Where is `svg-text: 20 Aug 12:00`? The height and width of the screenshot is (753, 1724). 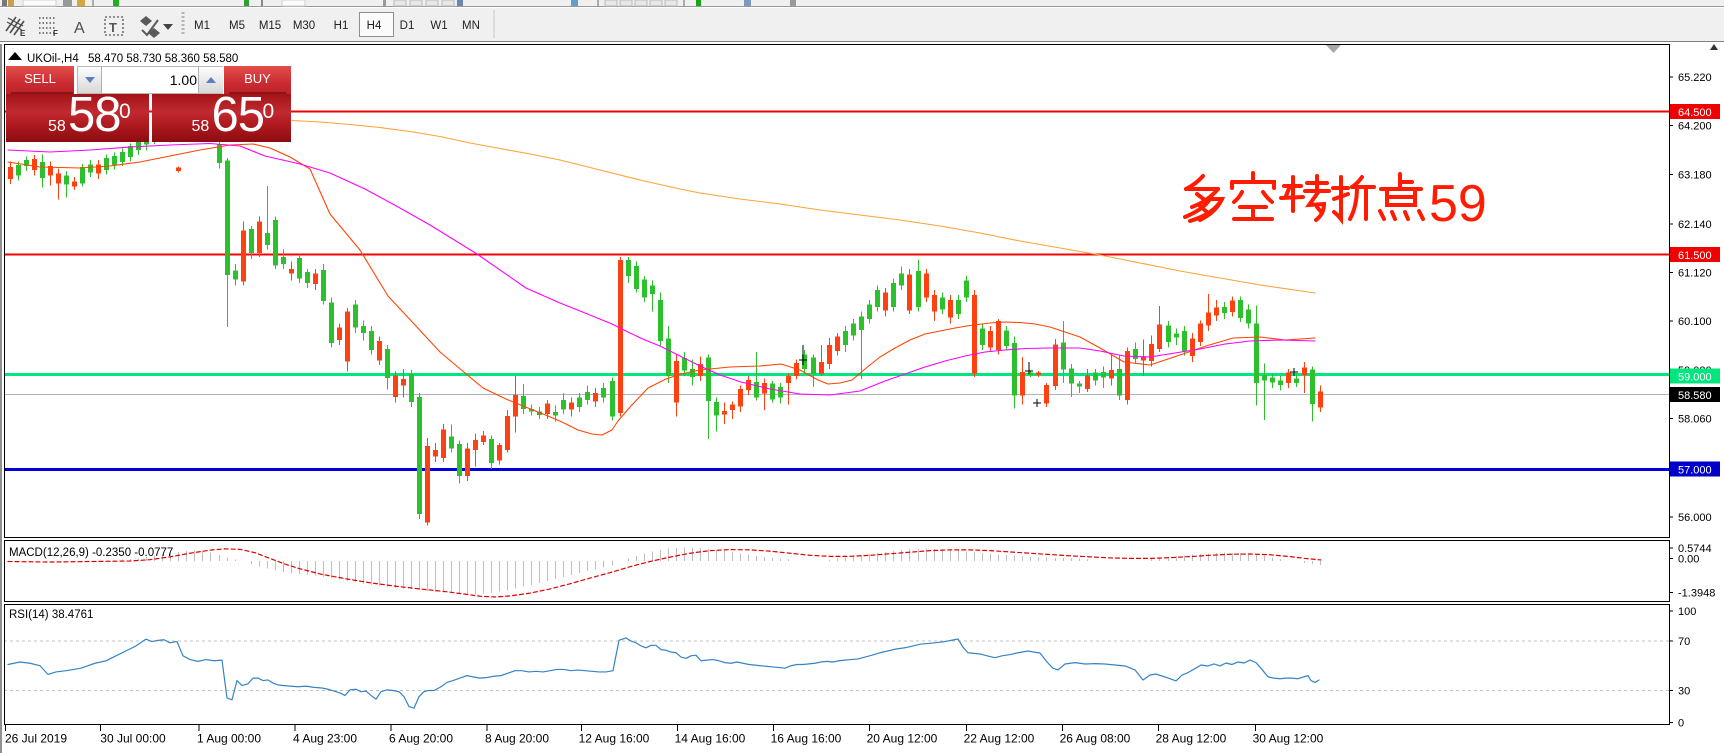
svg-text: 20 Aug 12:00 is located at coordinates (902, 739).